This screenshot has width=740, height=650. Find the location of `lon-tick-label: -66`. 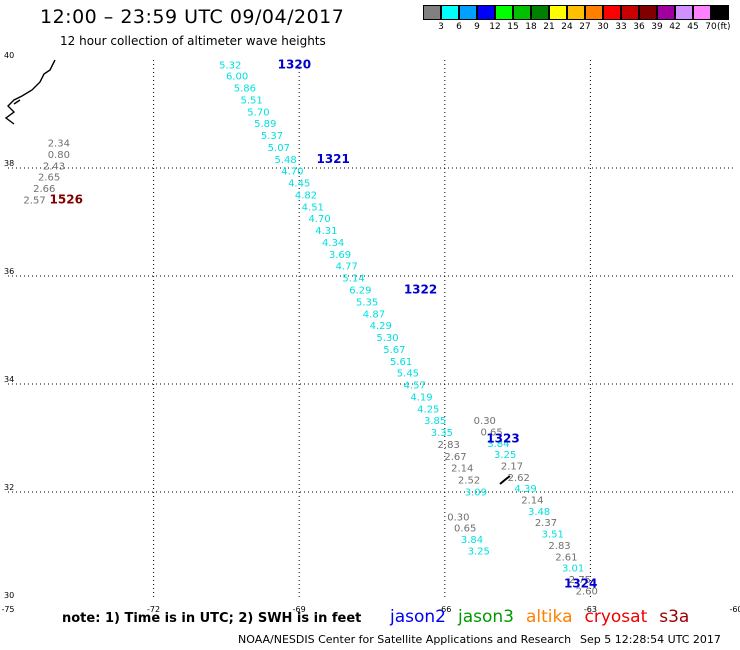

lon-tick-label: -66 is located at coordinates (444, 609).